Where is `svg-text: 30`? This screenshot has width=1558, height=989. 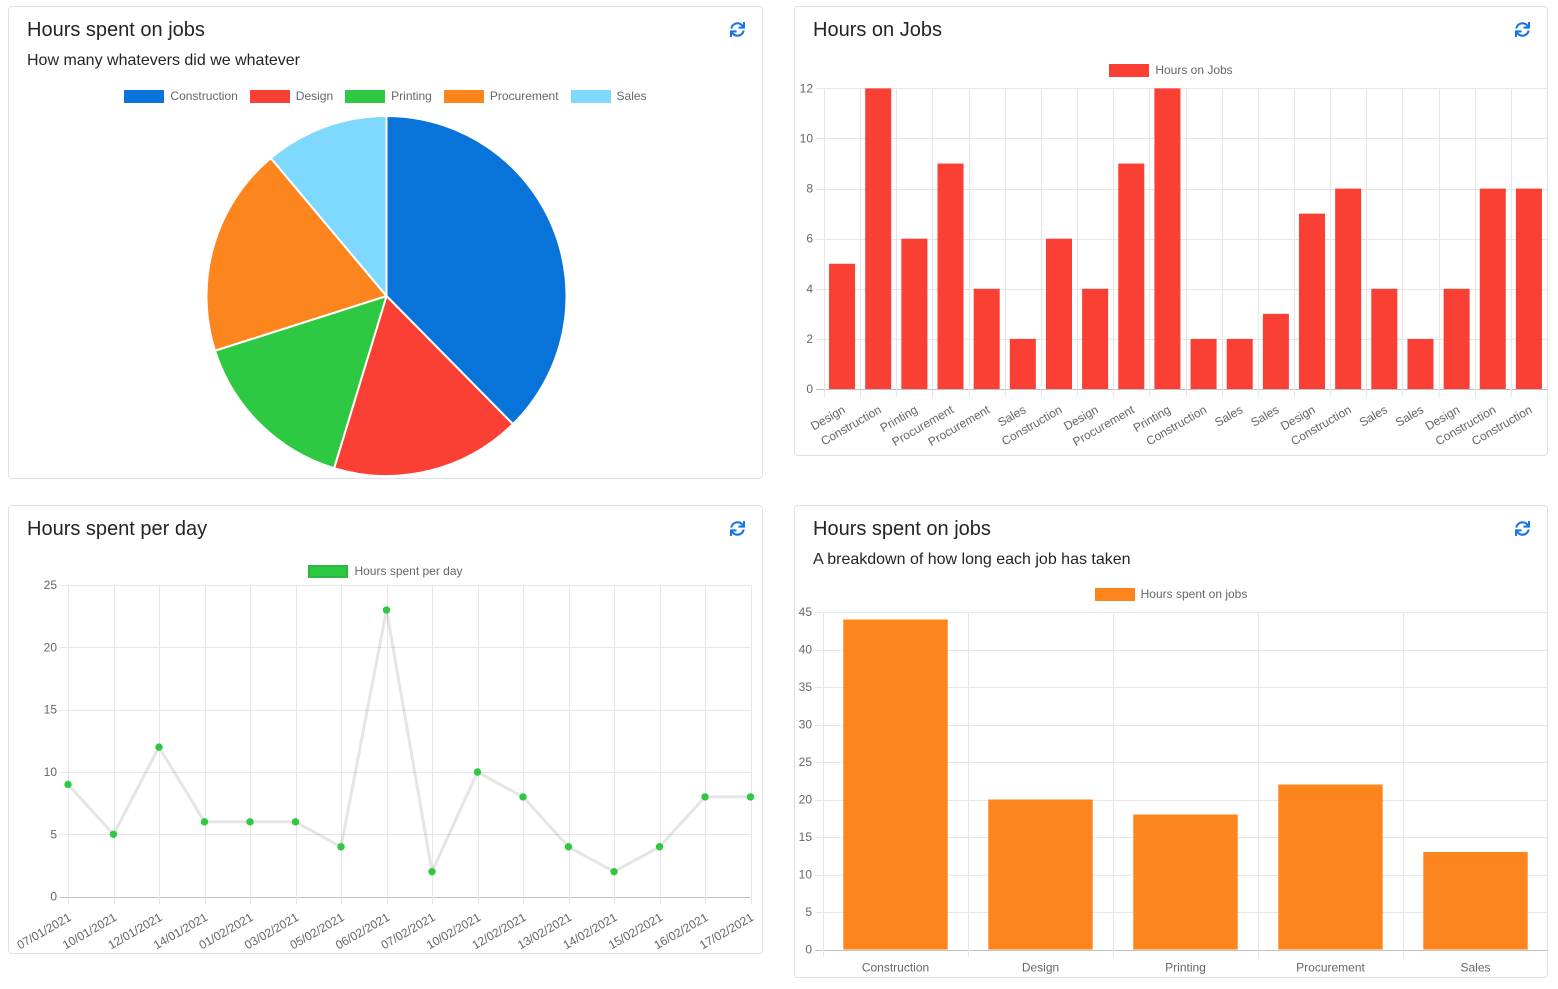
svg-text: 30 is located at coordinates (806, 725).